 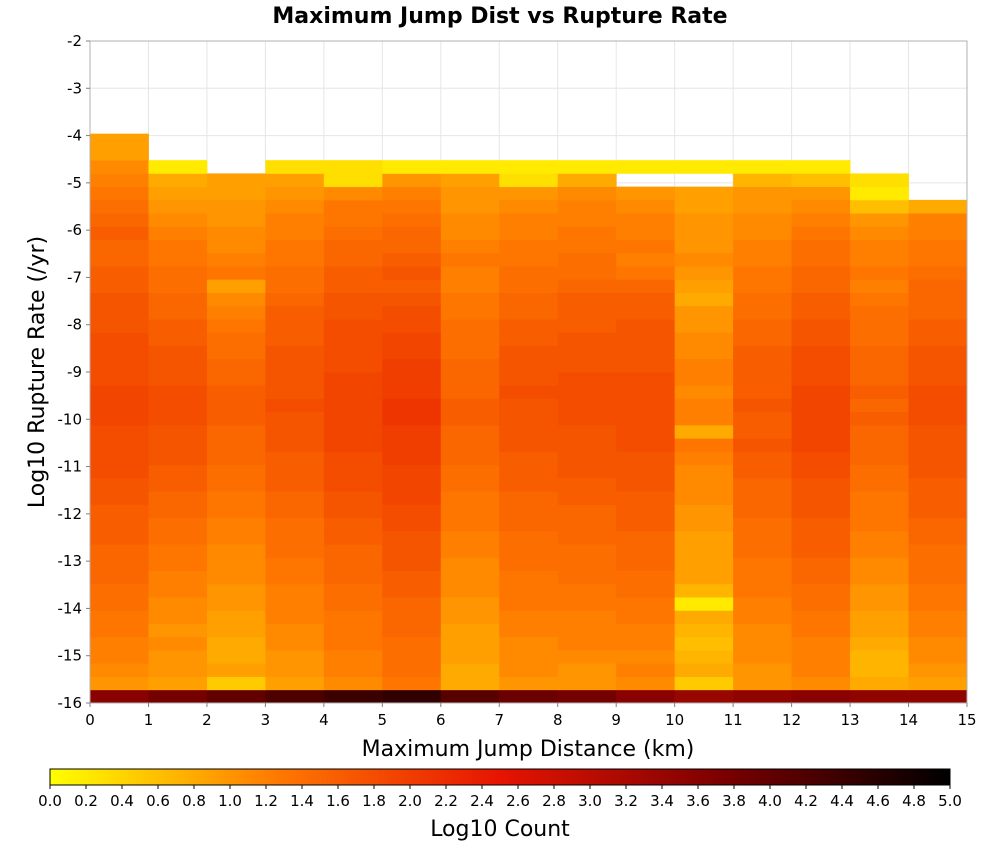 I want to click on x-tick-label: 8, so click(x=558, y=720).